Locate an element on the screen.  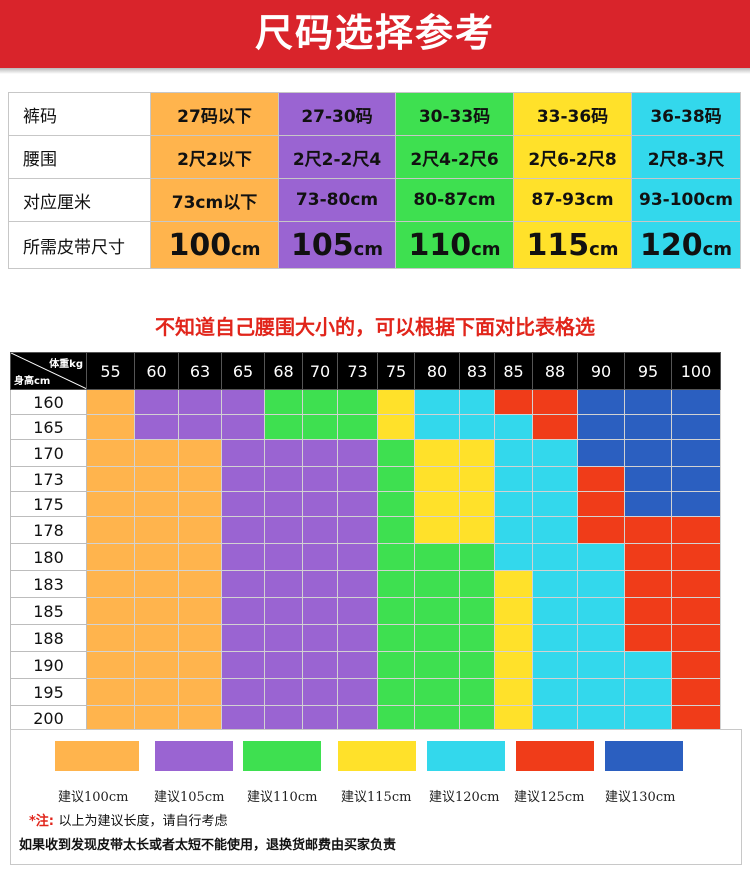
corner-cell: 体重kg 身高cm is located at coordinates (48, 371).